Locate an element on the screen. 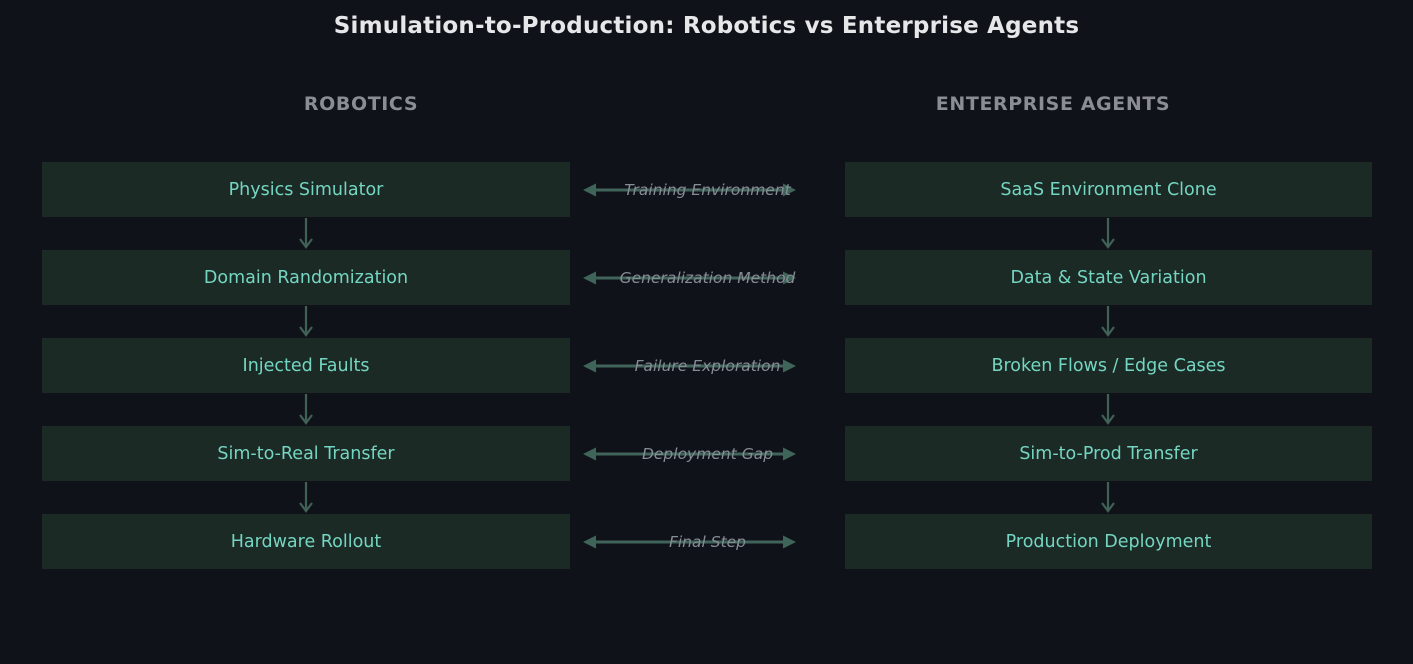  node-label: Sim-to-Real Transfer is located at coordinates (306, 453).